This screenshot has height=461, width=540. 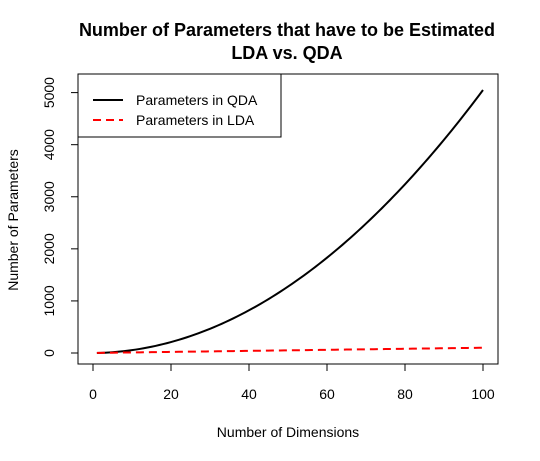 I want to click on x-tick-label: 20, so click(x=171, y=394).